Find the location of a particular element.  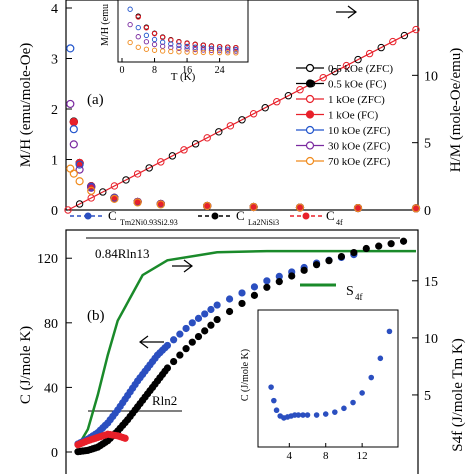

panel-a-inset-tick-label: 0 is located at coordinates (122, 70).